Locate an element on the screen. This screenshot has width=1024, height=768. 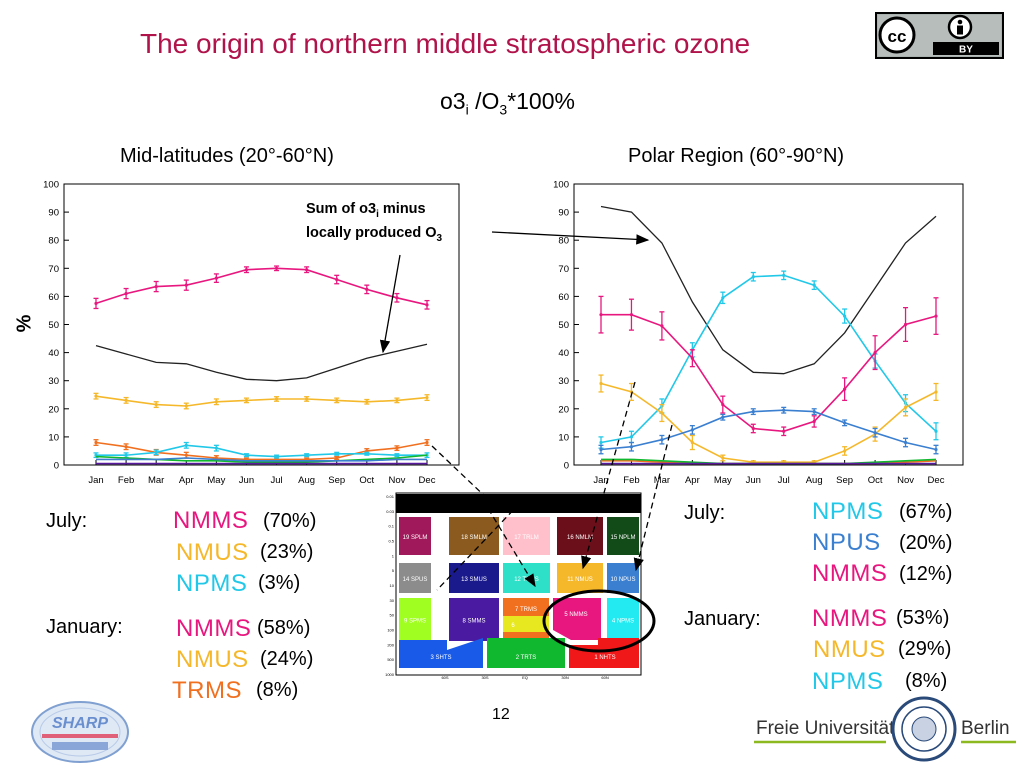
series-nmms is located at coordinates (768, 366).